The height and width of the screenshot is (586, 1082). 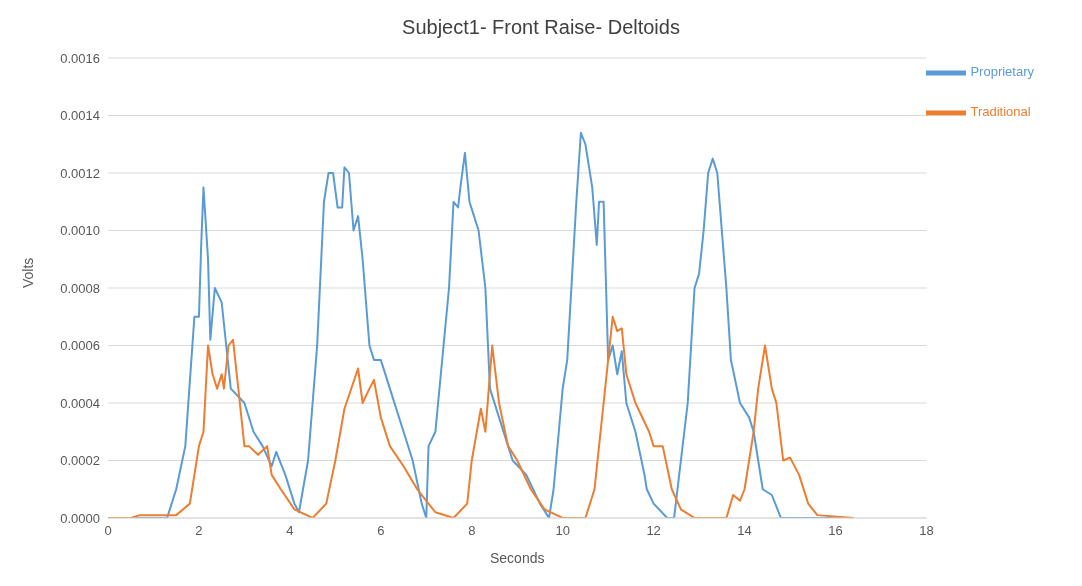 I want to click on y-tick-label: 0.0016, so click(x=80, y=58).